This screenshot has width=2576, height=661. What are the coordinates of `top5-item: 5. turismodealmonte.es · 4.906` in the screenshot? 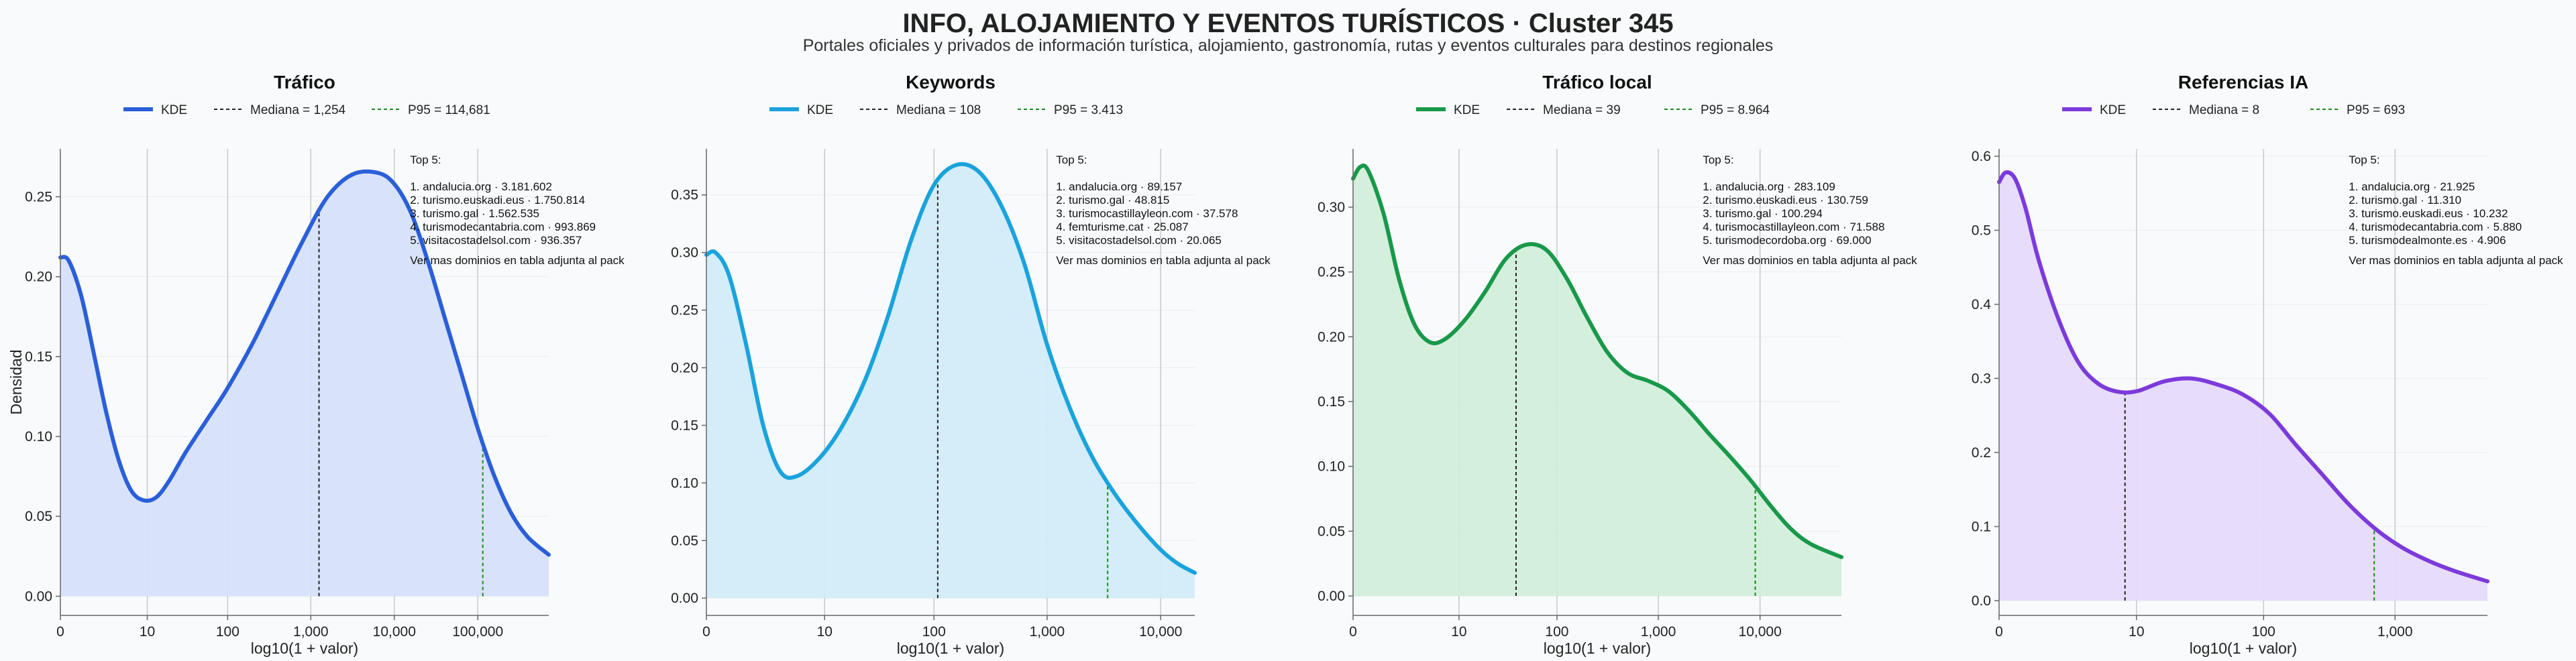 It's located at (2427, 240).